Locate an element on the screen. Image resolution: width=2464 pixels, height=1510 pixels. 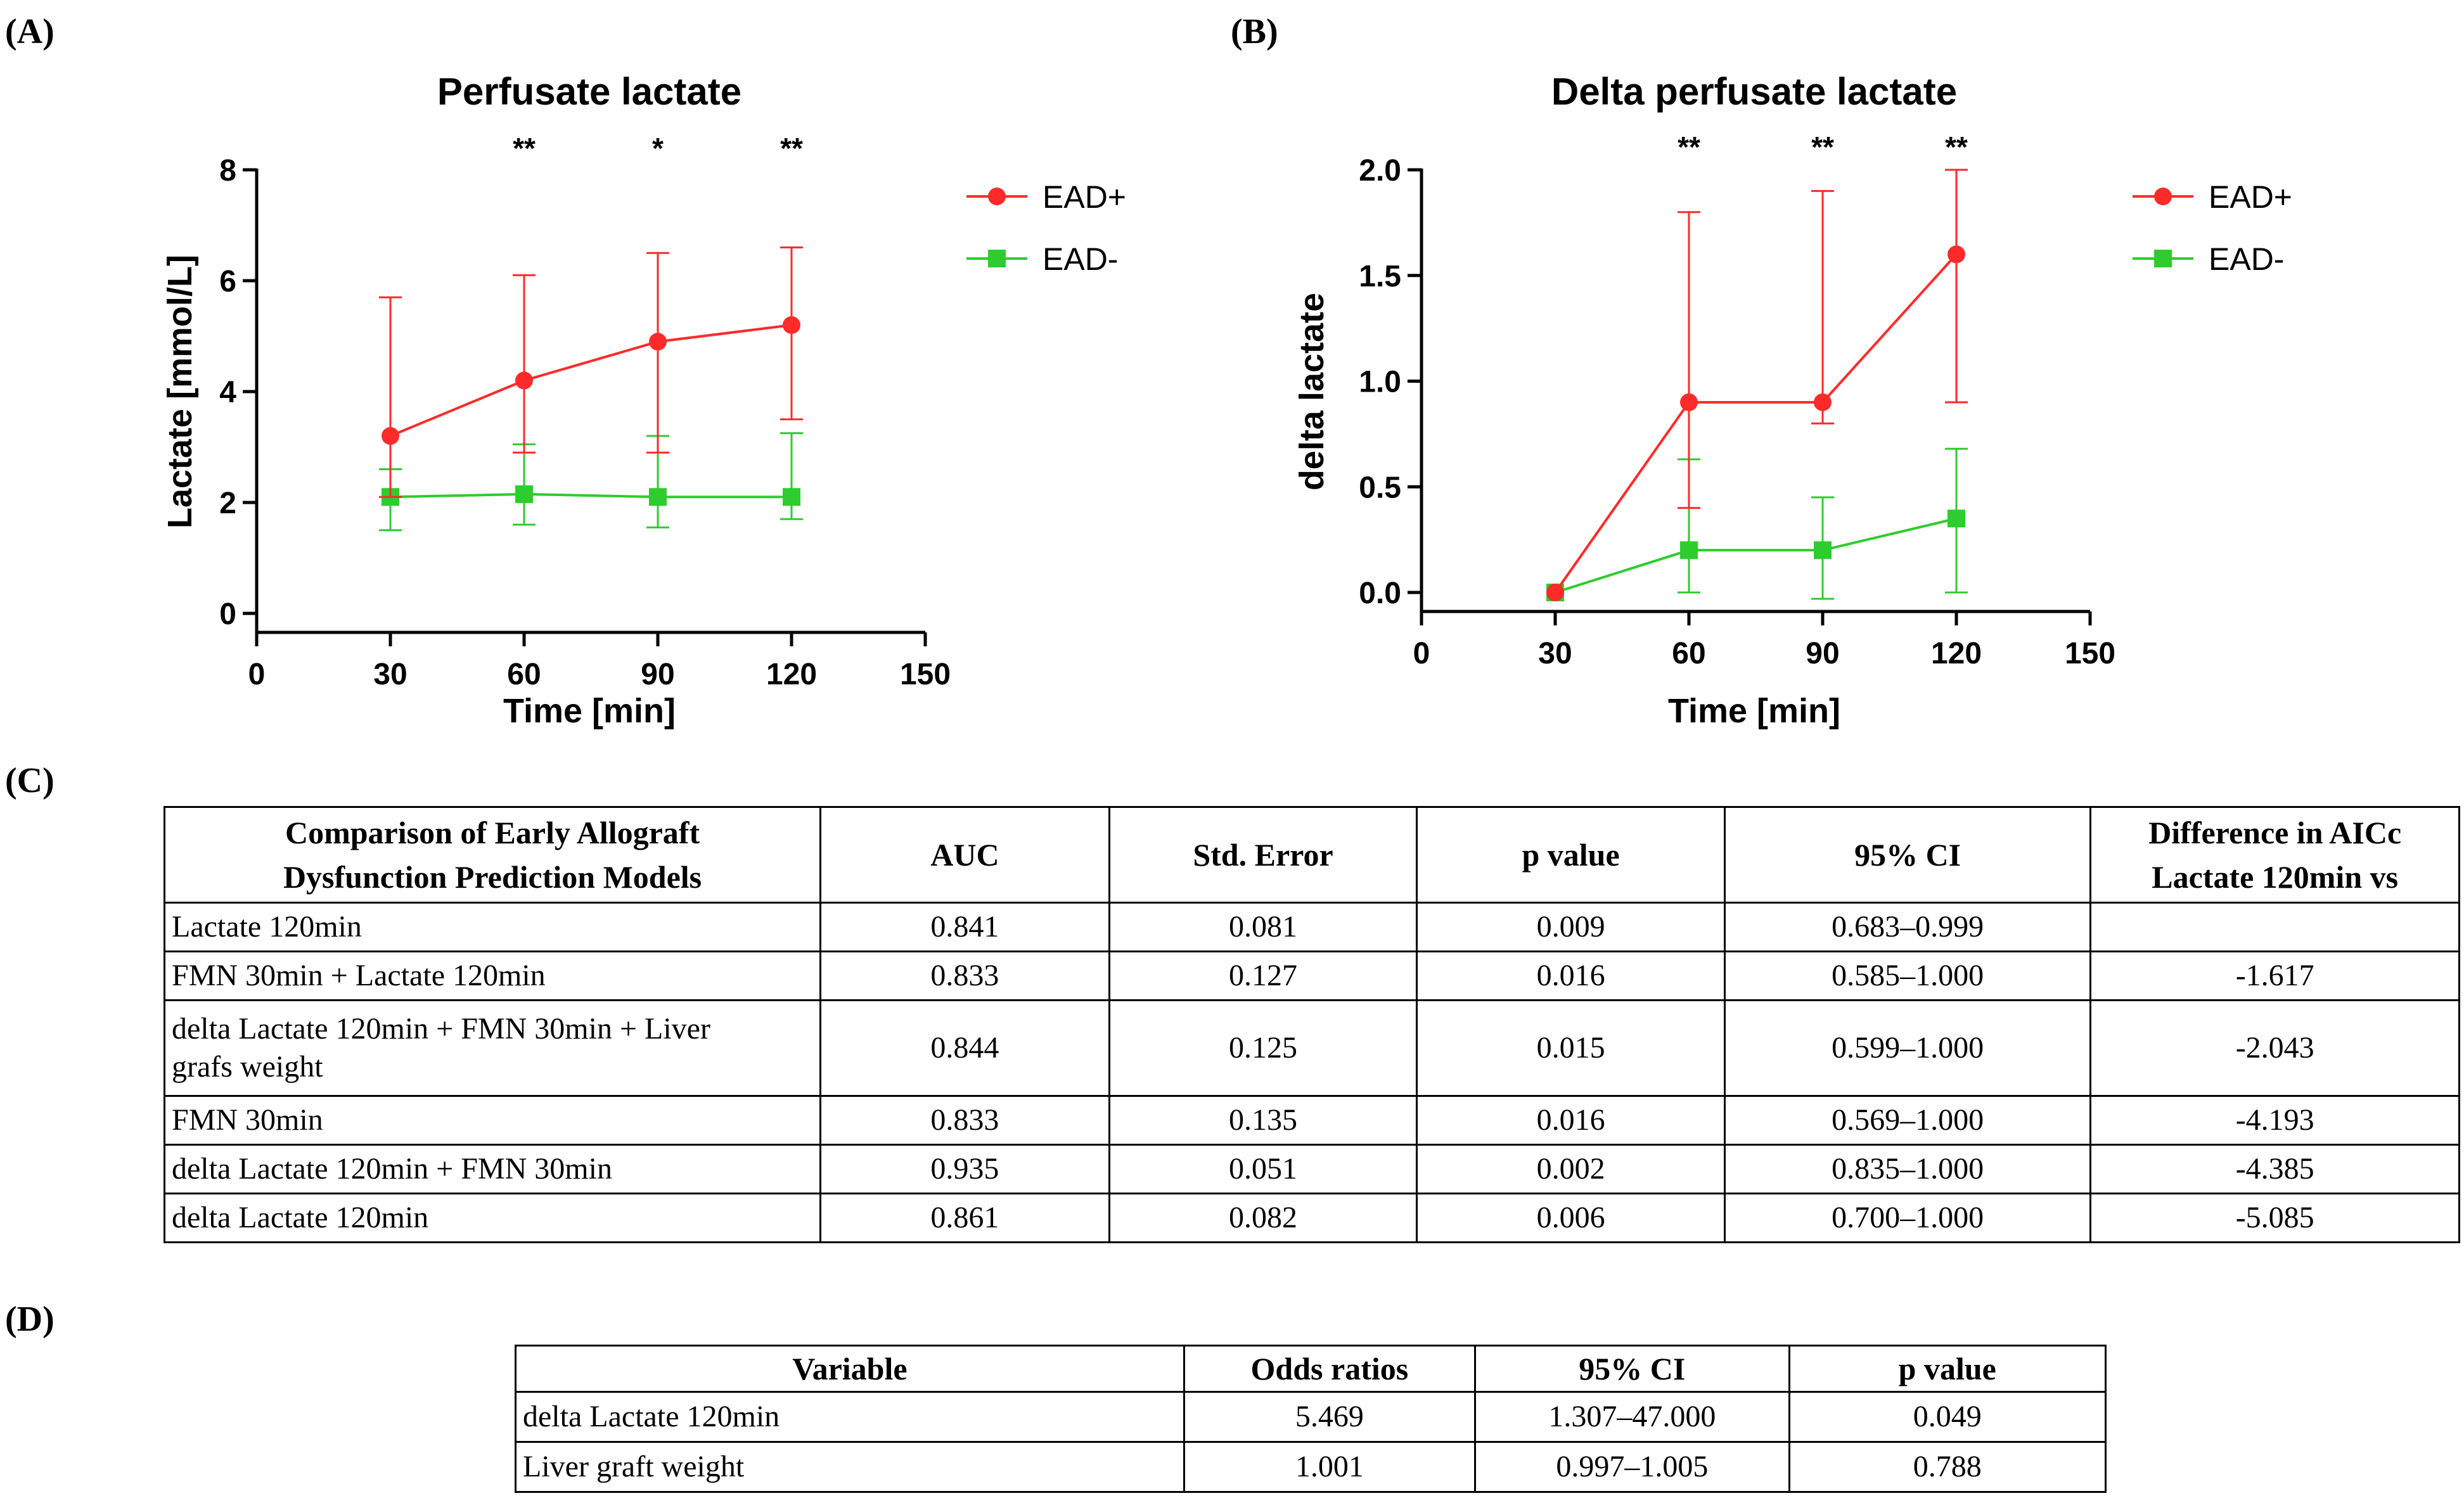
diff-cell: -5.085 is located at coordinates (2274, 1218).